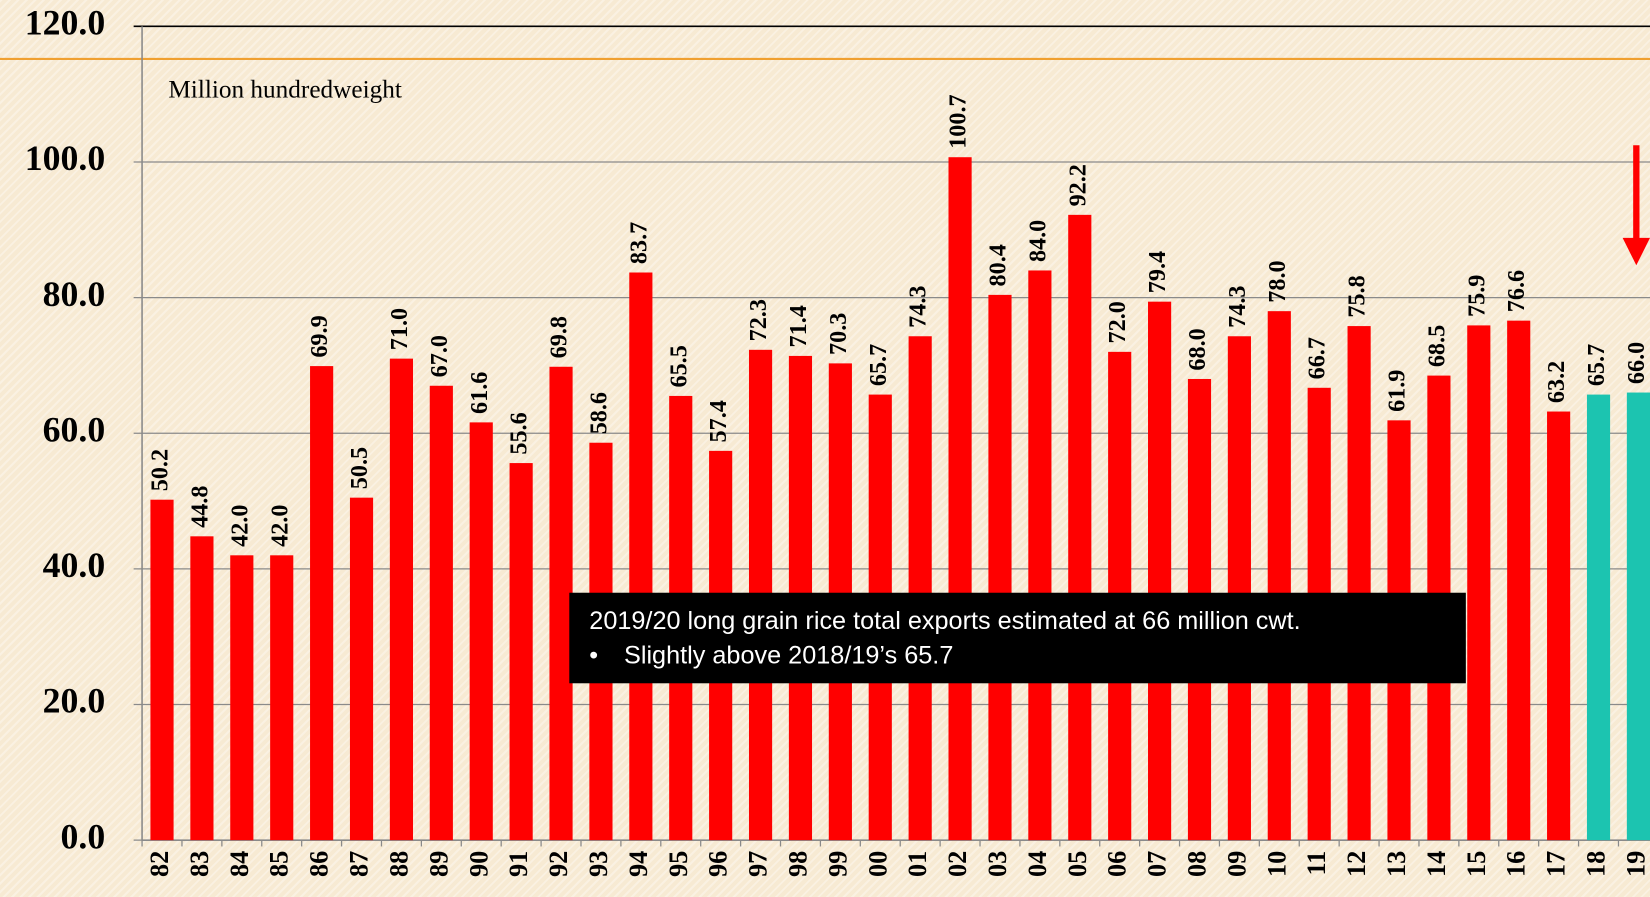  I want to click on y-tick-label: 120.0, so click(65, 23).